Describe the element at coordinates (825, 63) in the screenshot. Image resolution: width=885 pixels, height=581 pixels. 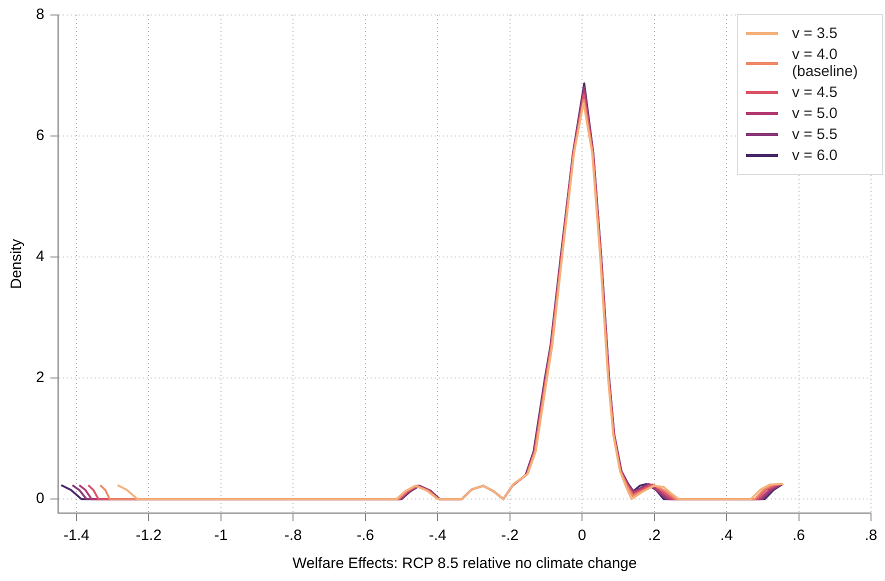
I see `legend-label: v = 4.0 (baseline)` at that location.